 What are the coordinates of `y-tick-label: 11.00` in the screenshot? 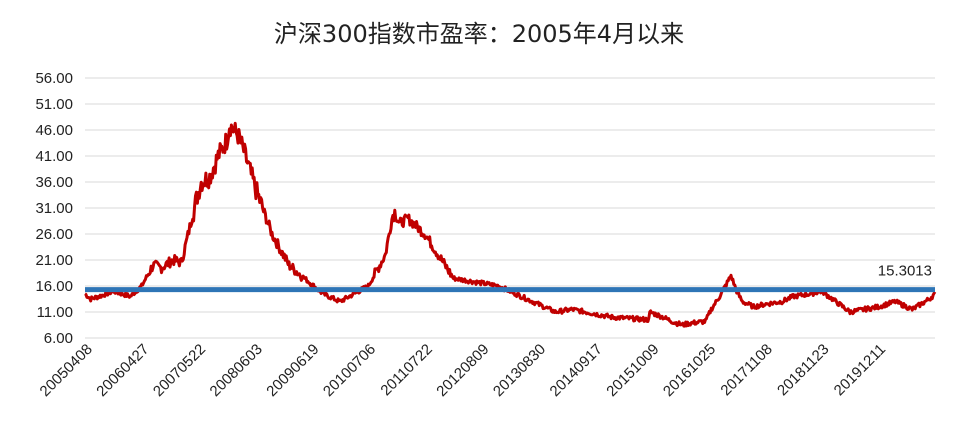 It's located at (55, 312).